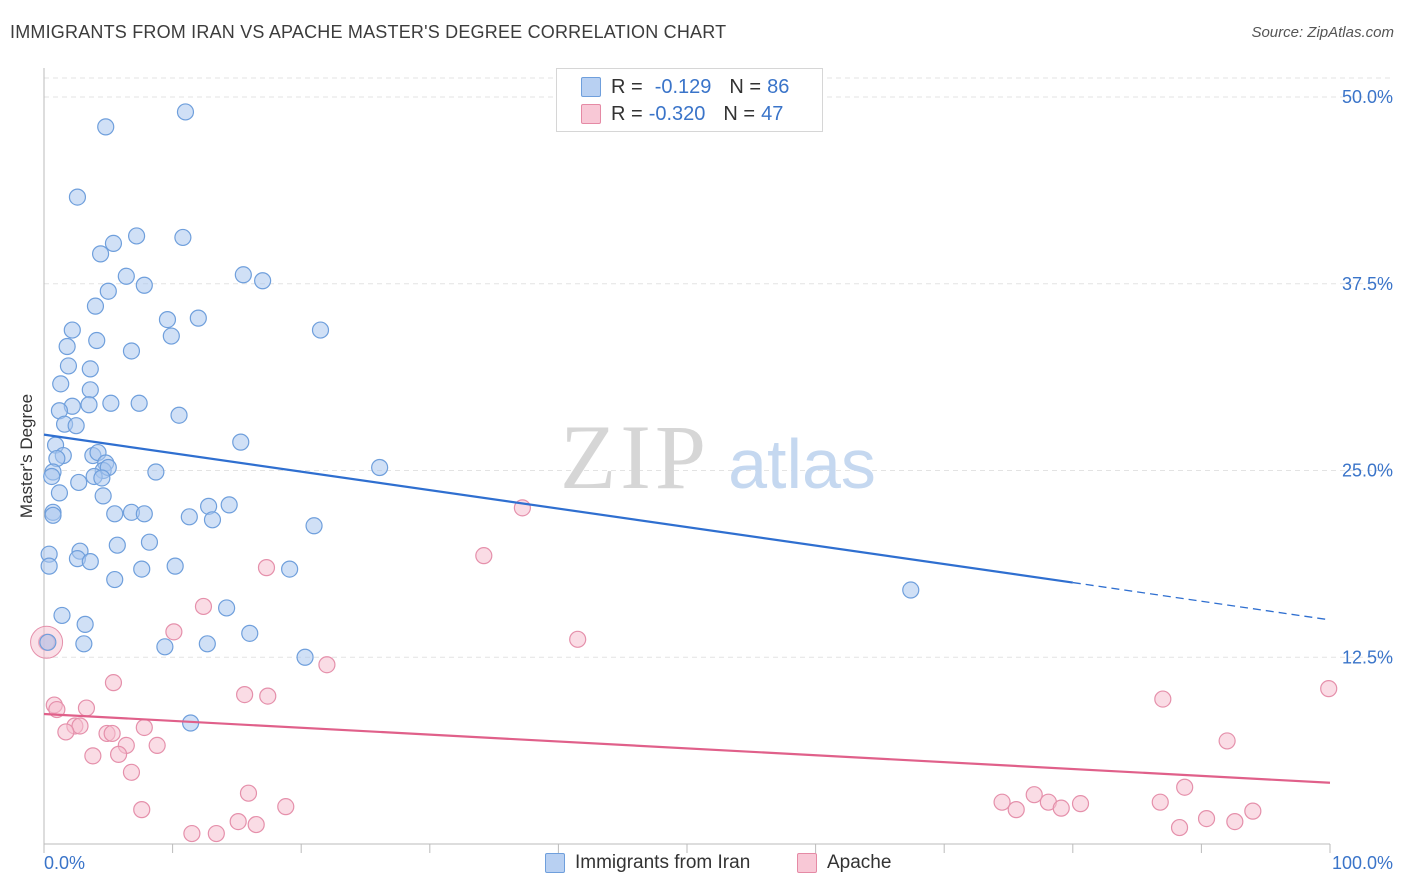  I want to click on y-tick-label: 25.0%, so click(1367, 471).